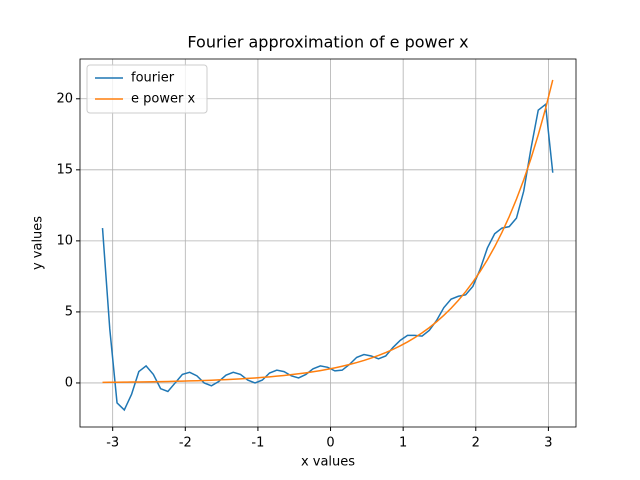  What do you see at coordinates (147, 89) in the screenshot?
I see `legend-box` at bounding box center [147, 89].